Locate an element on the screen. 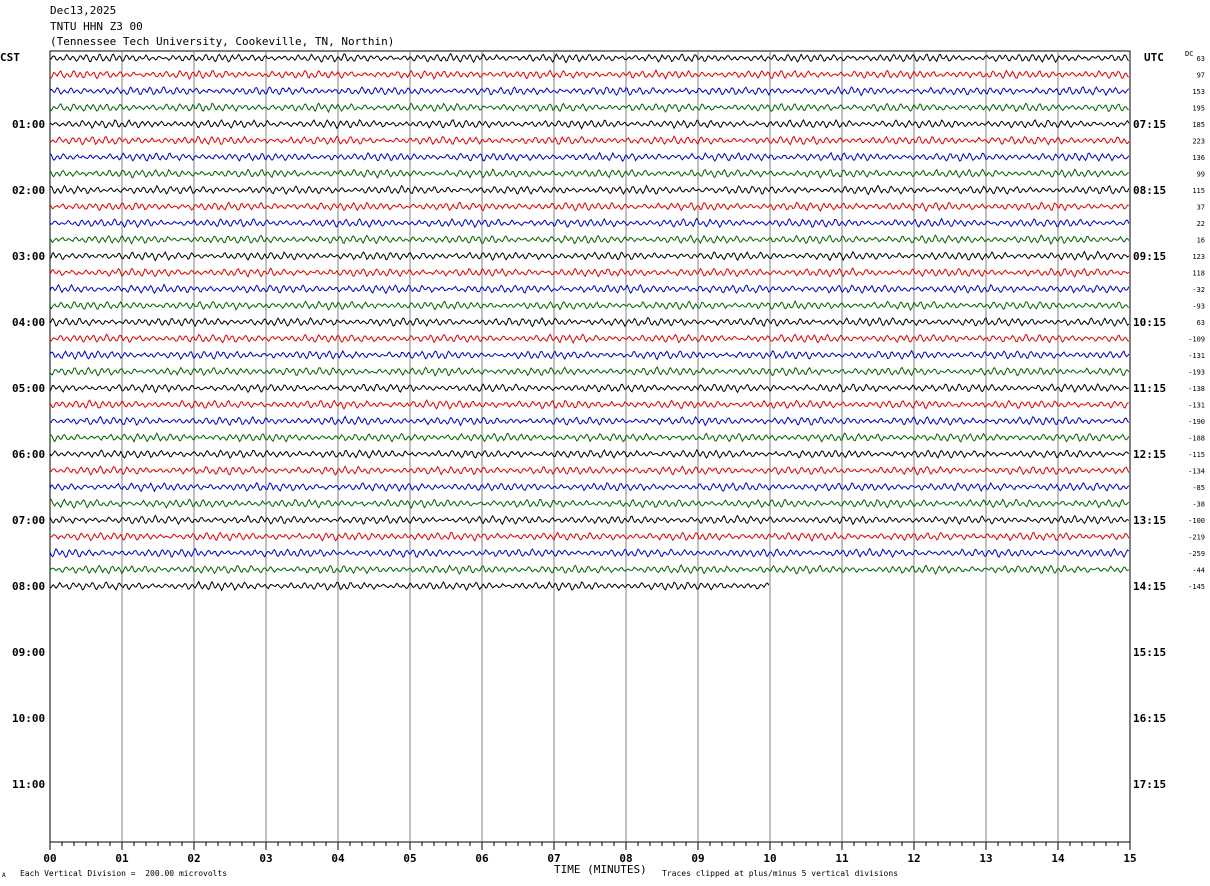  dc-offset-label: 115 is located at coordinates (1198, 191).